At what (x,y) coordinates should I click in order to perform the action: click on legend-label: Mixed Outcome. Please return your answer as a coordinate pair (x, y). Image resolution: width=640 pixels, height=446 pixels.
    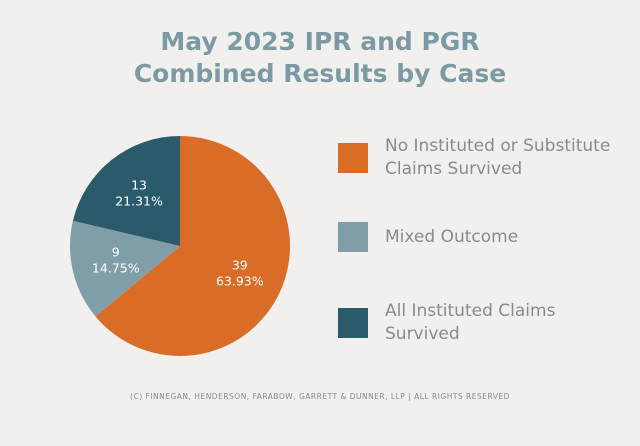
    Looking at the image, I should click on (452, 236).